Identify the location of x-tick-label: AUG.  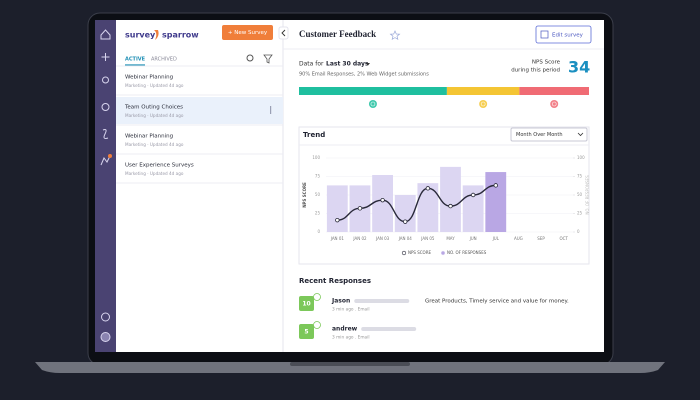
(518, 238).